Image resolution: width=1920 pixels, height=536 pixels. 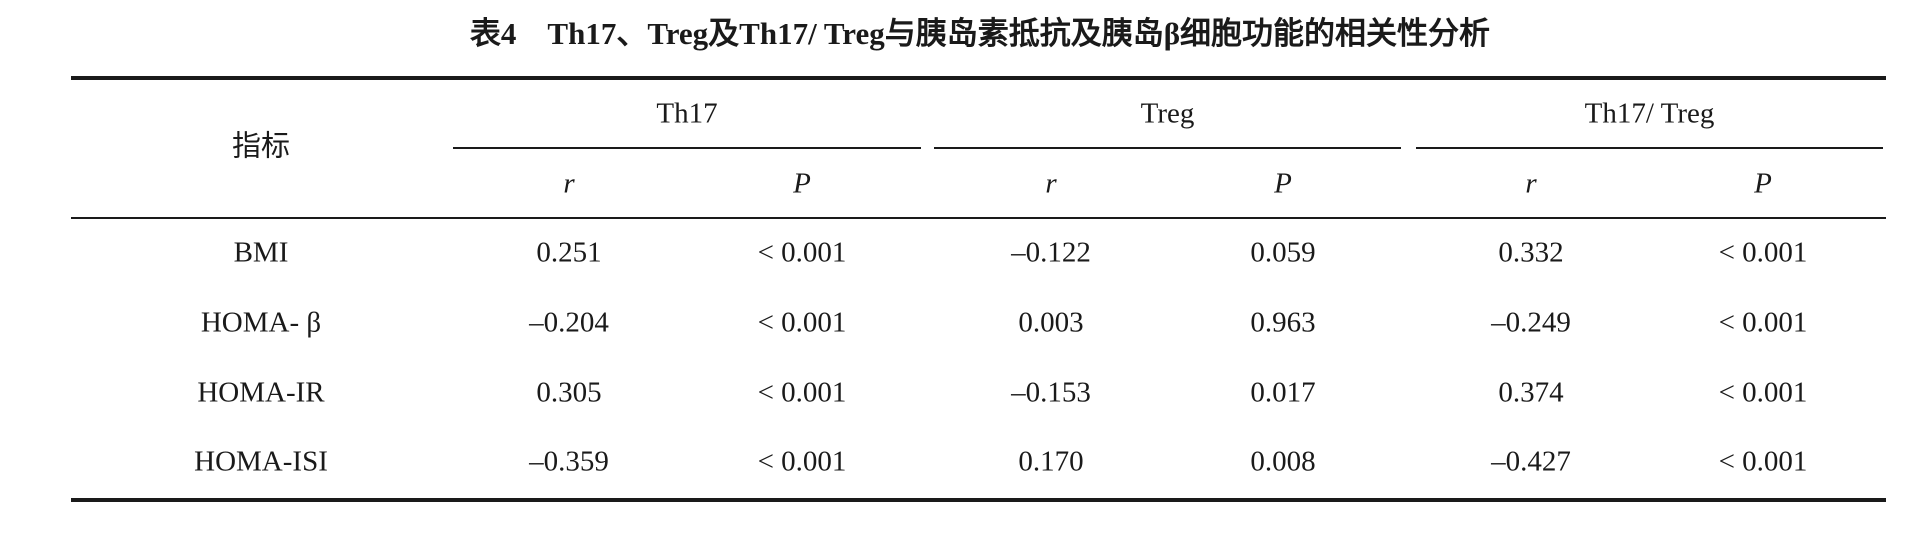 What do you see at coordinates (261, 393) in the screenshot?
I see `row-label: HOMA-IR` at bounding box center [261, 393].